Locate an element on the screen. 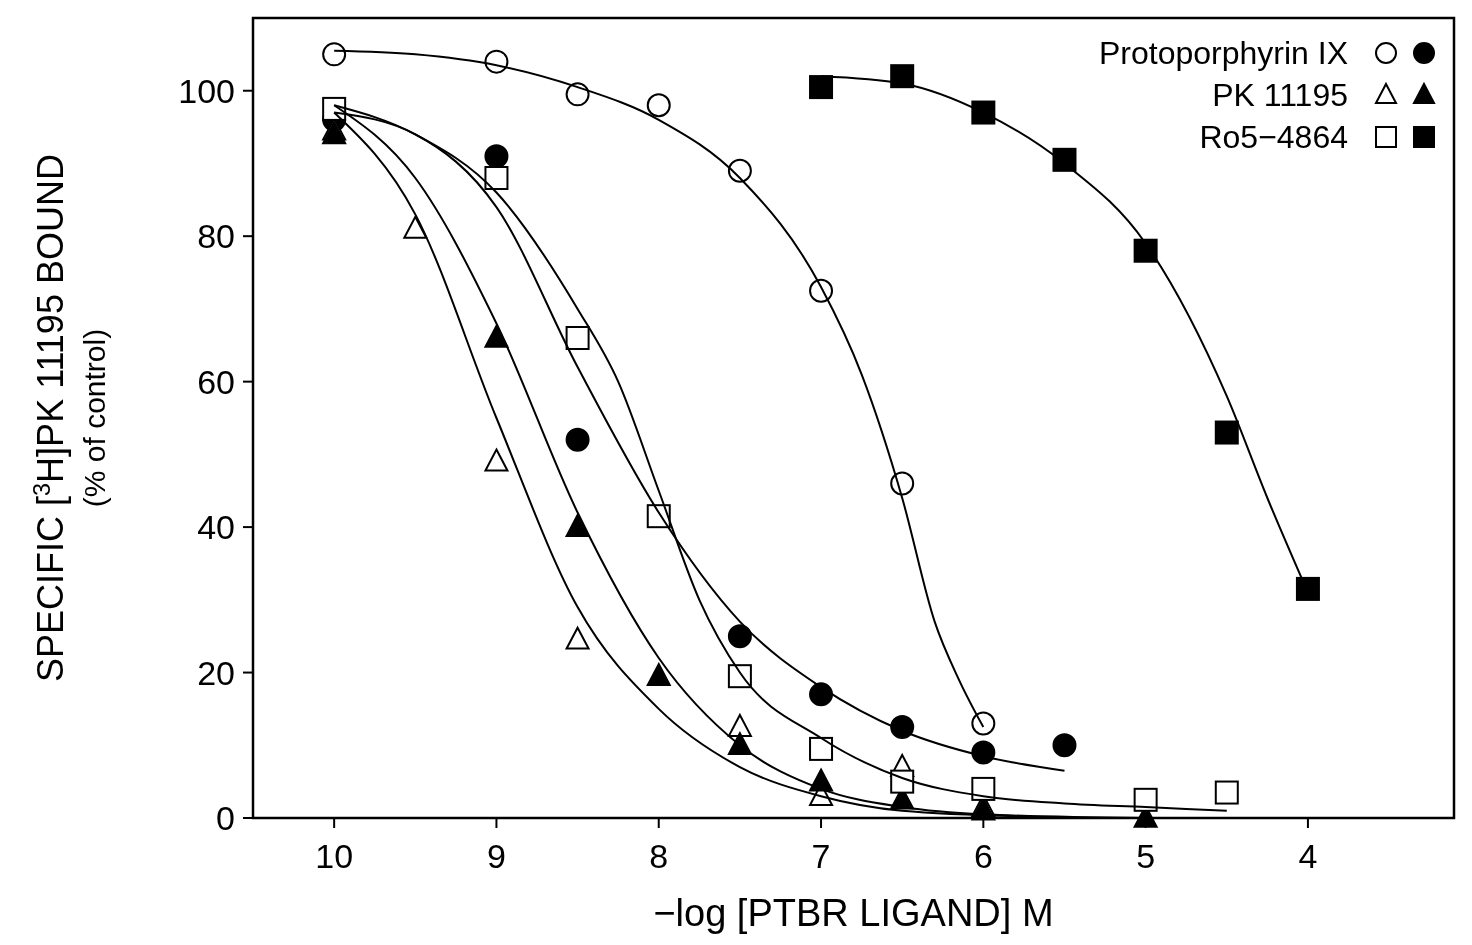  x-tick-label: 4 is located at coordinates (1308, 856).